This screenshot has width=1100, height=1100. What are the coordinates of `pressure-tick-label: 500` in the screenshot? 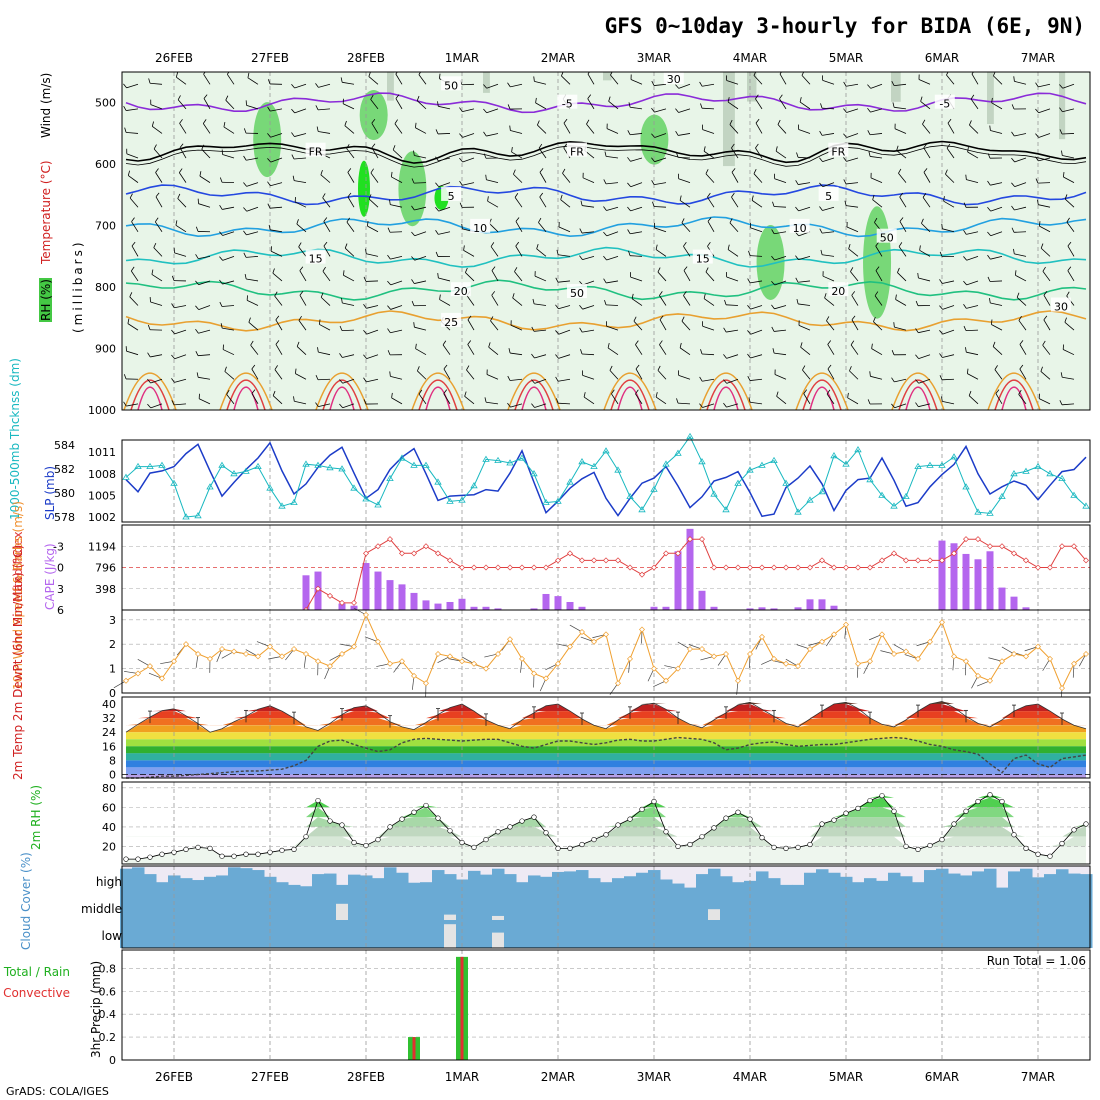 It's located at (105, 103).